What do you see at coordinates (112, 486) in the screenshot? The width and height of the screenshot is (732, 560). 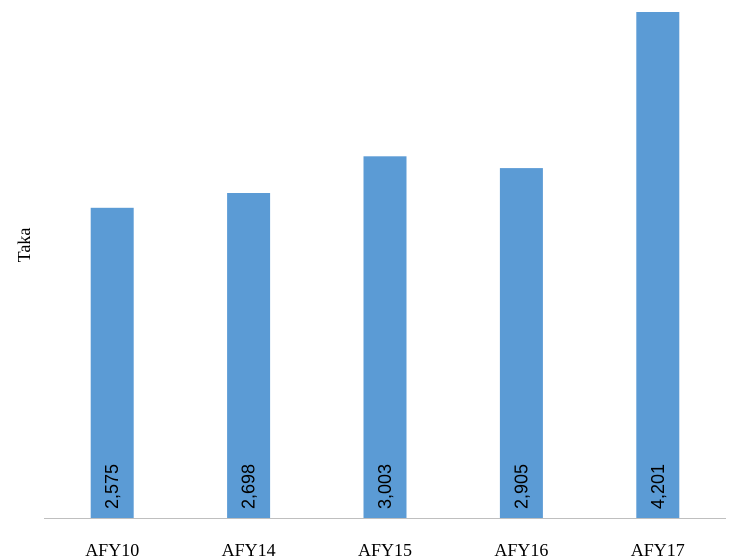 I see `data-label: 2,575` at bounding box center [112, 486].